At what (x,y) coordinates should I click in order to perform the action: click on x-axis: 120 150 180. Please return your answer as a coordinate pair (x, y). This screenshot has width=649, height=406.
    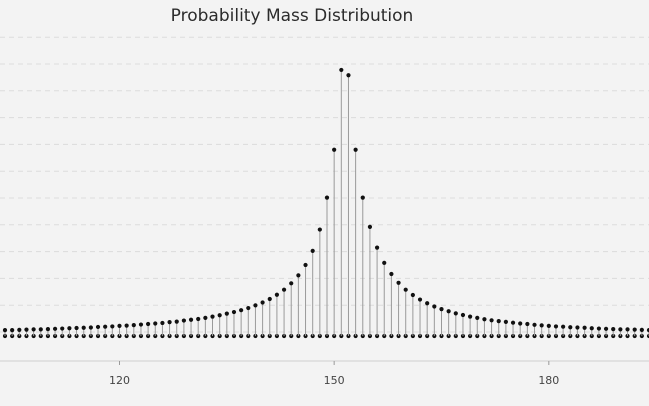
    Looking at the image, I should click on (324, 373).